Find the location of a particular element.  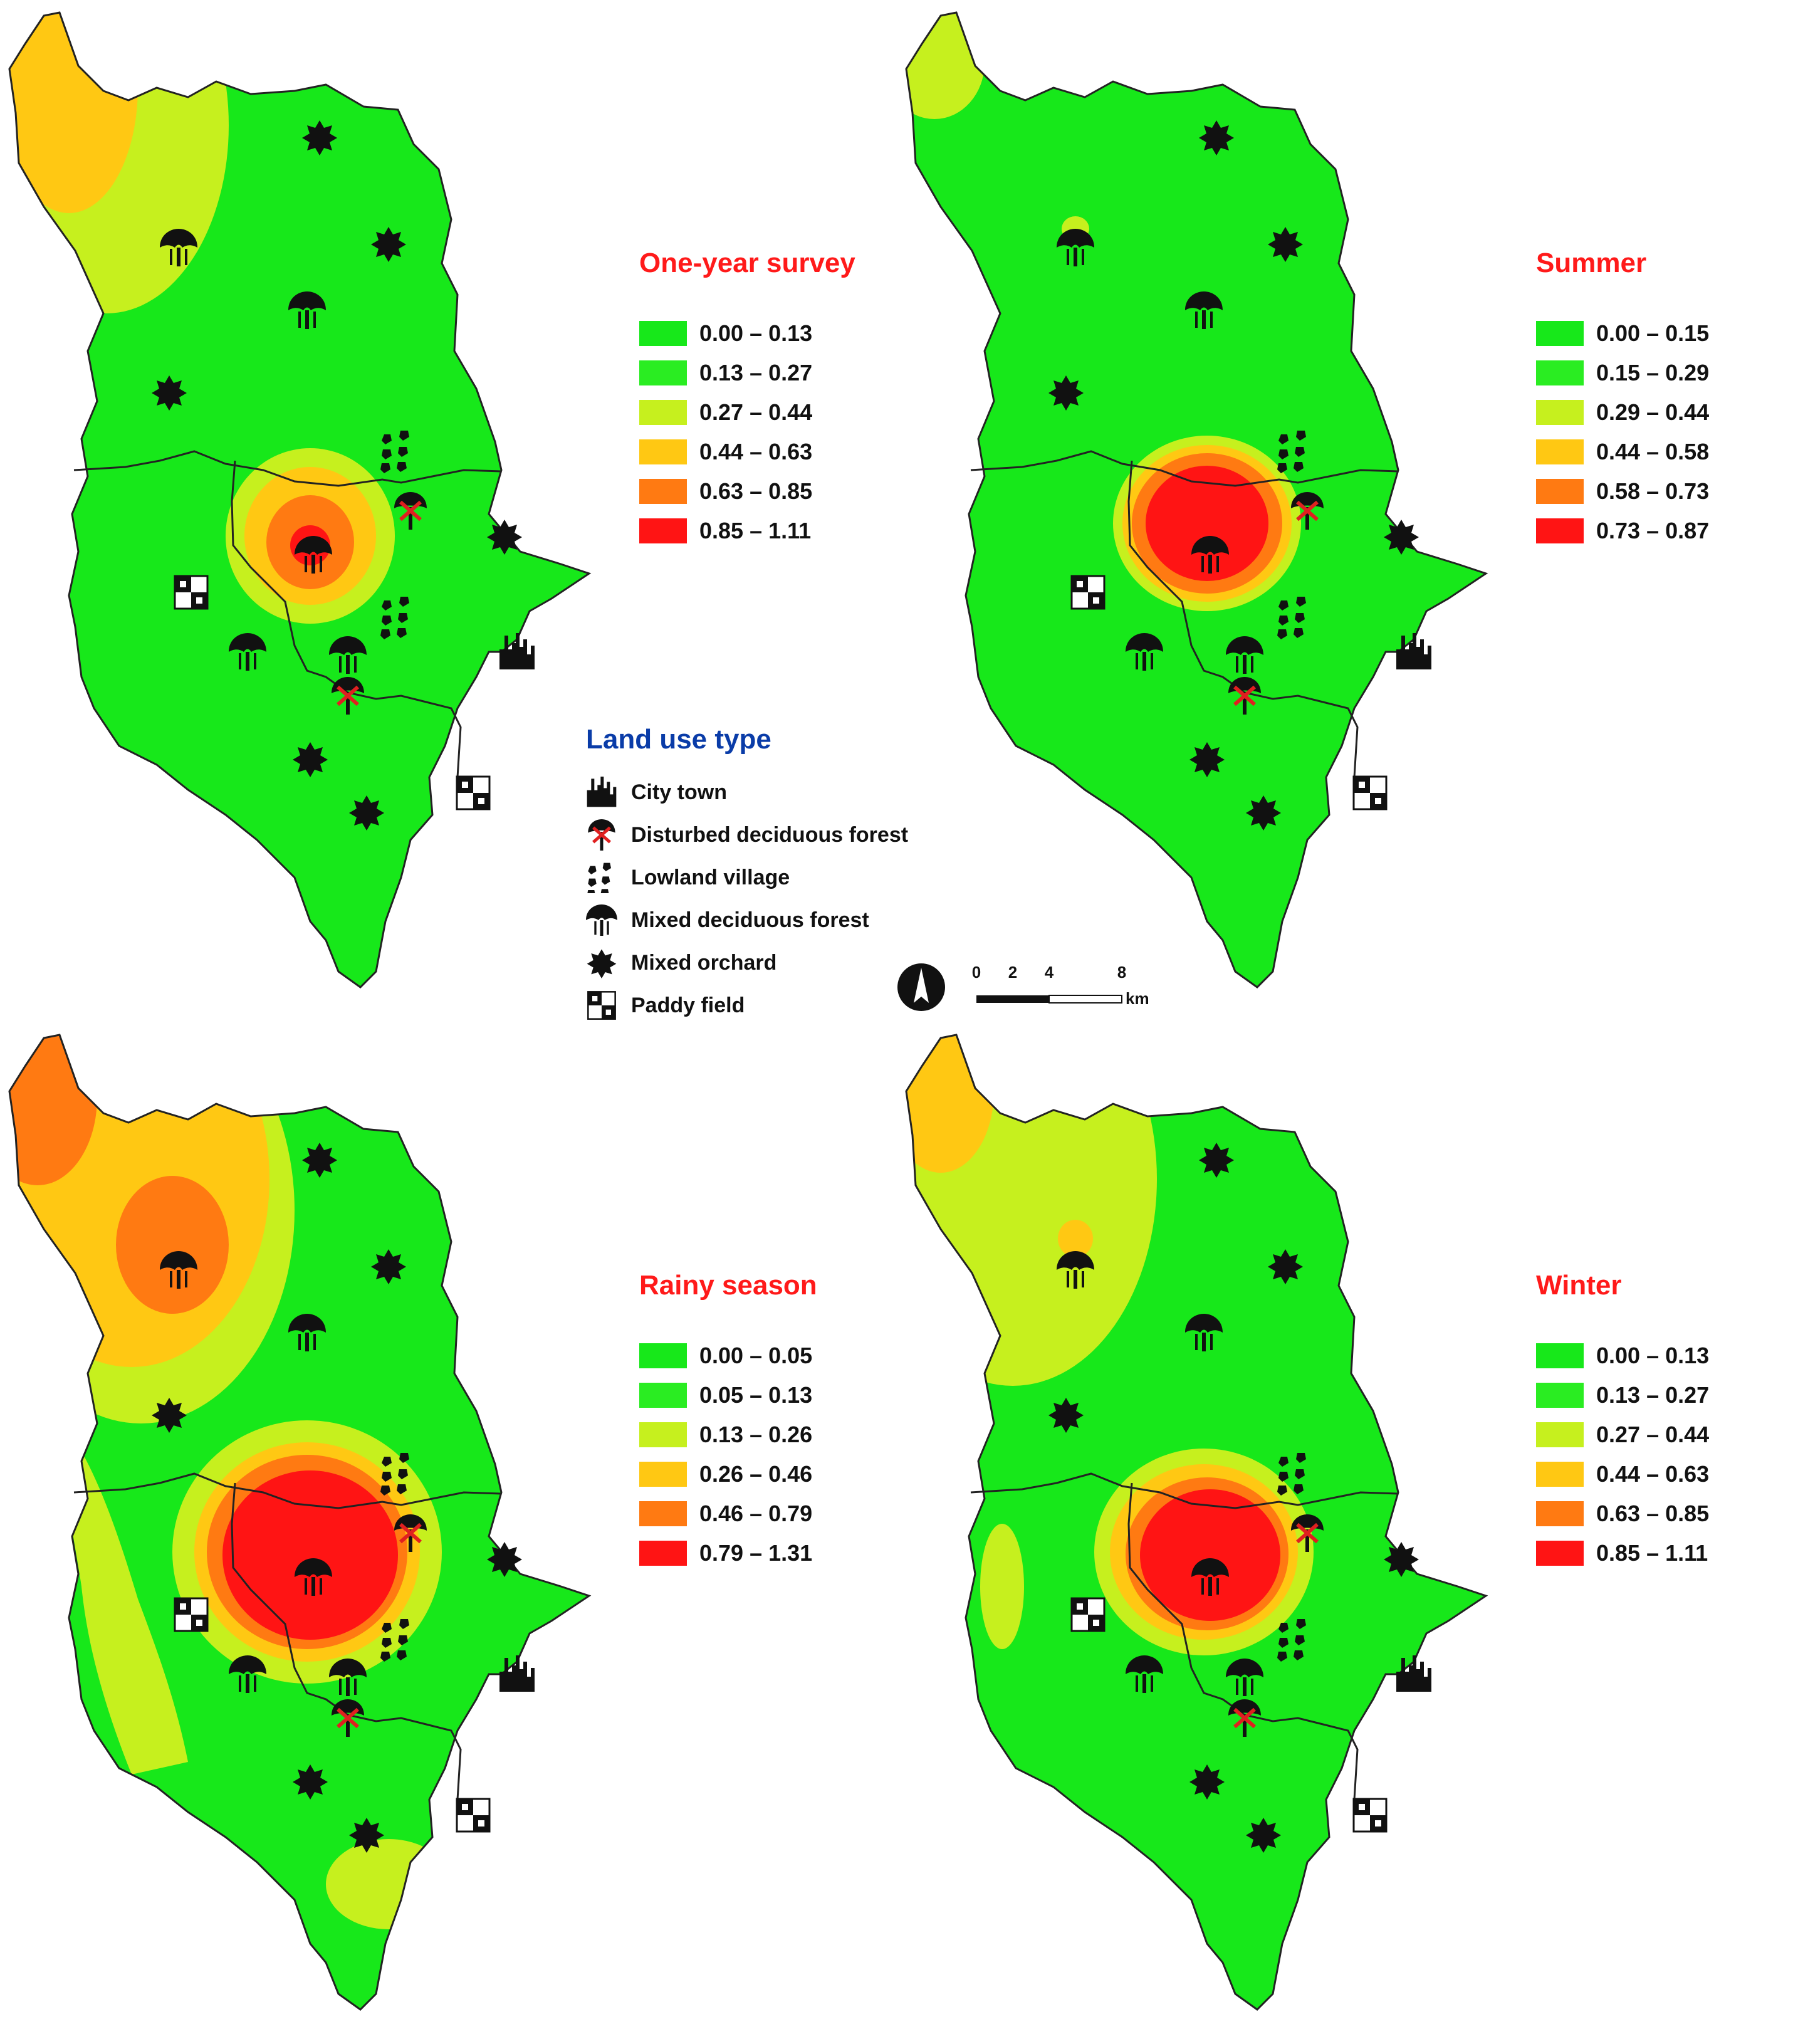

paddy-field-icon is located at coordinates (601, 1005).